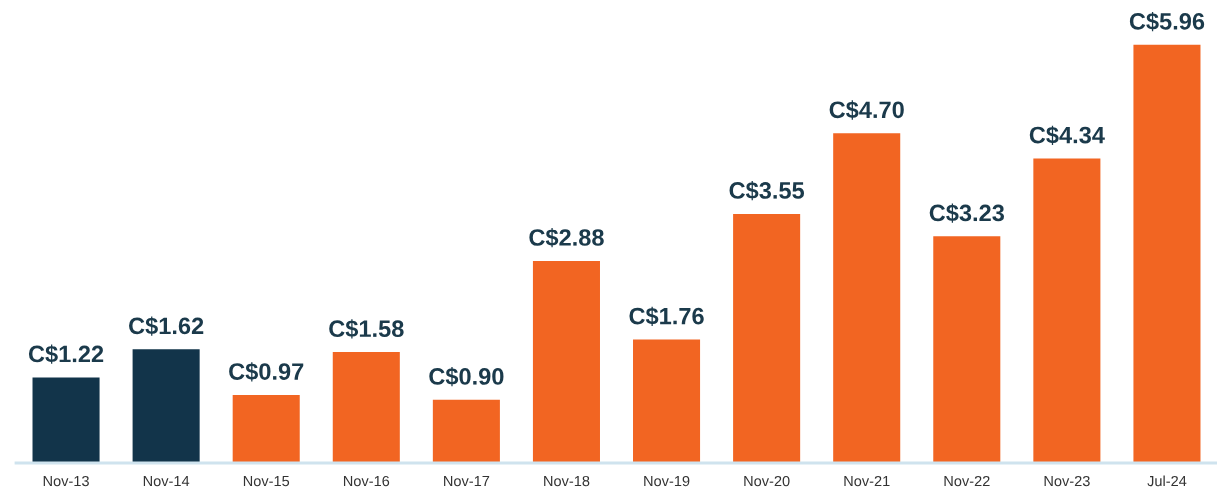 This screenshot has width=1217, height=492. Describe the element at coordinates (666, 316) in the screenshot. I see `data-label: C$1.76` at that location.